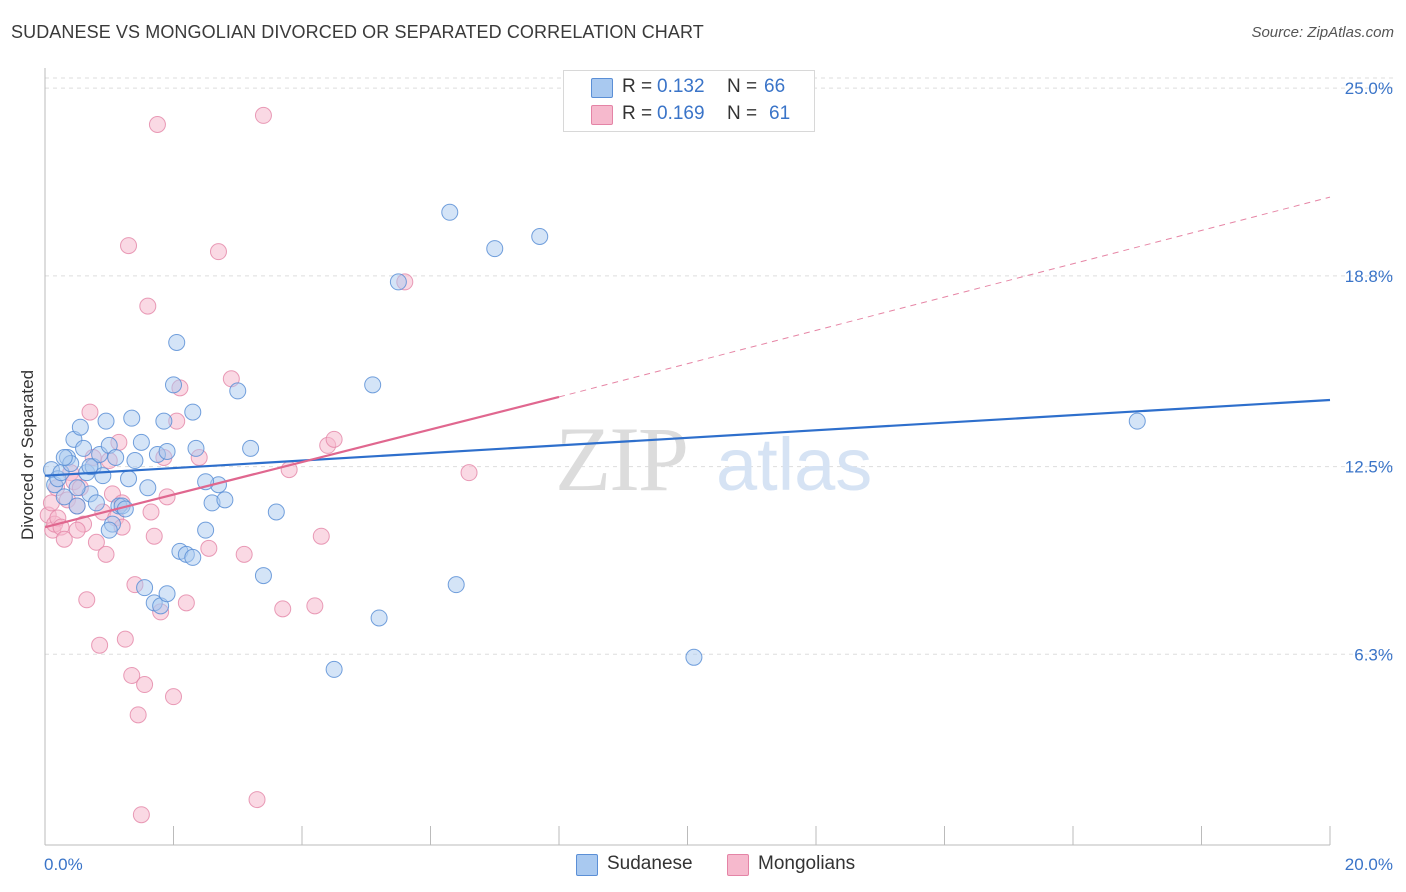 Image resolution: width=1406 pixels, height=892 pixels. I want to click on sudanese-legend-swatch, so click(587, 865).